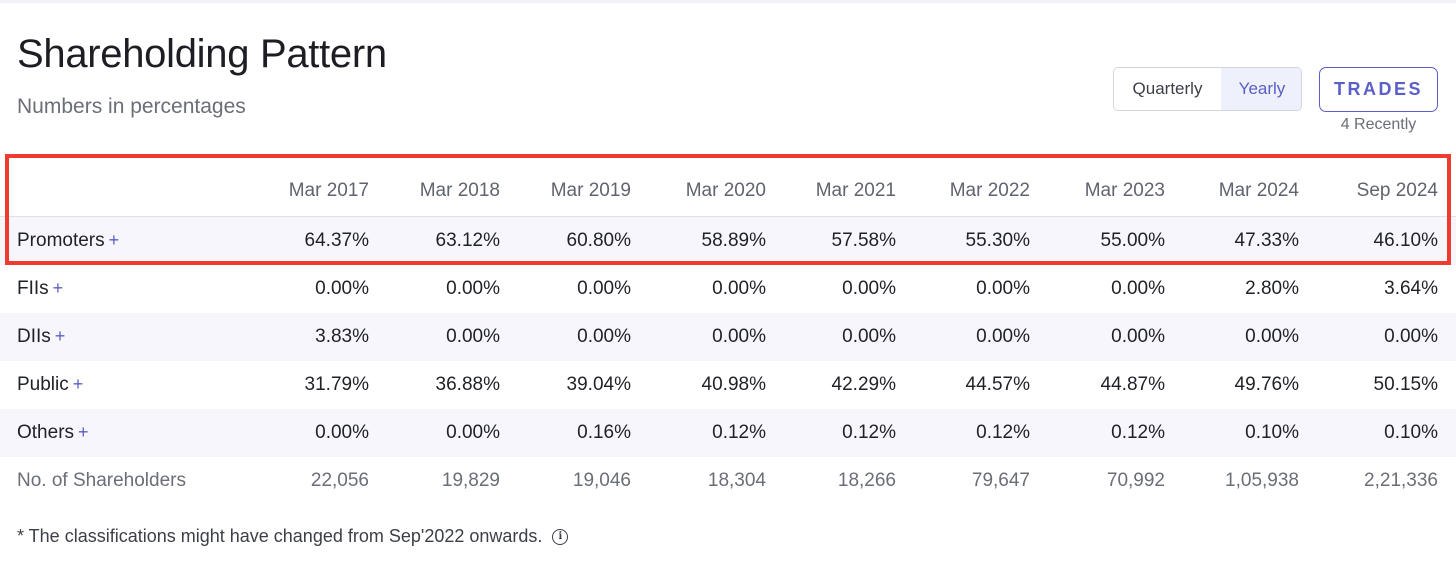 The width and height of the screenshot is (1456, 563). Describe the element at coordinates (590, 190) in the screenshot. I see `column-header: Mar 2019` at that location.